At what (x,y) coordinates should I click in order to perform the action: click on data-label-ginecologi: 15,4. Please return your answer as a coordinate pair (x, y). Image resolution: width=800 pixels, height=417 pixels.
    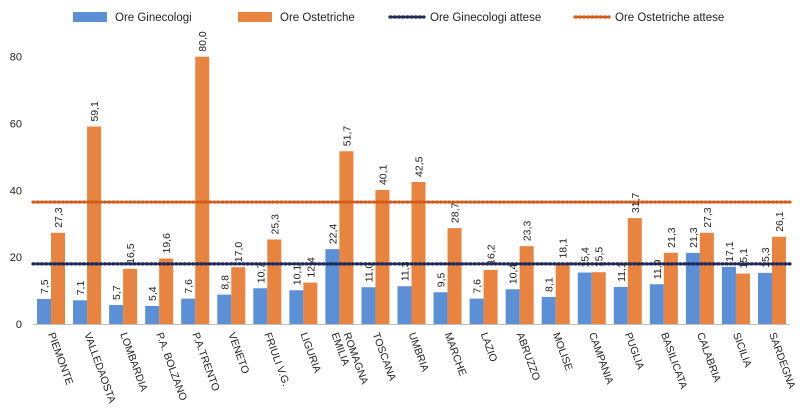
    Looking at the image, I should click on (586, 257).